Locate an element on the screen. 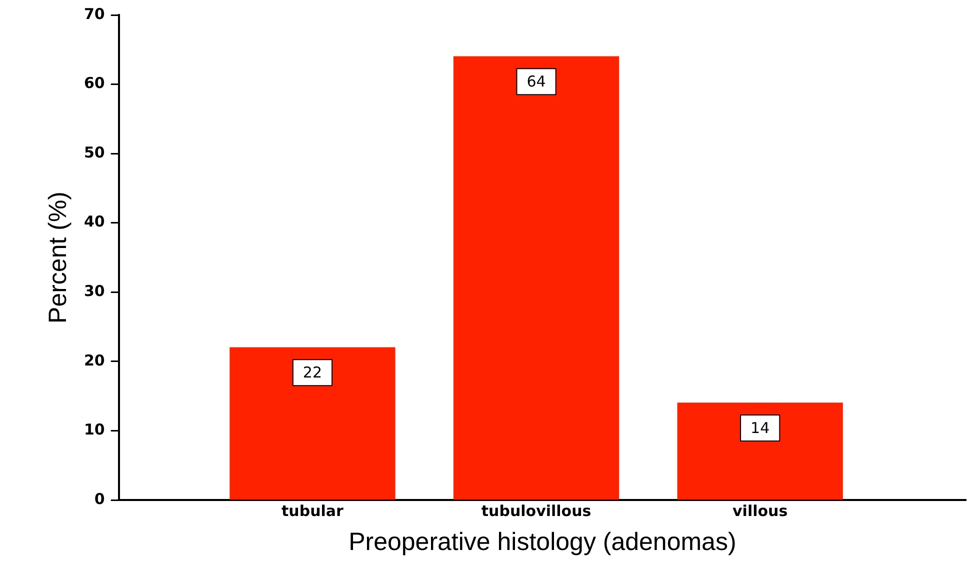  y-tick-label: 70 is located at coordinates (94, 13).